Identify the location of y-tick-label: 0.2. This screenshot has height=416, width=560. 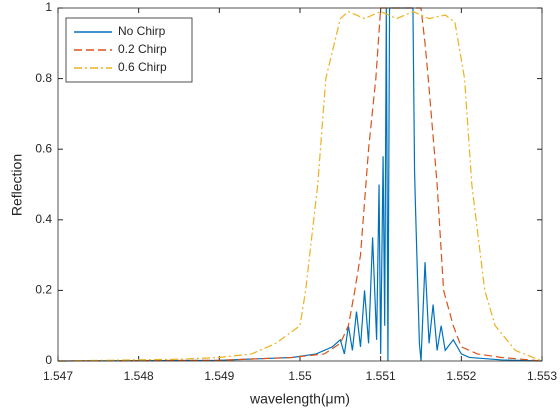
(43, 290).